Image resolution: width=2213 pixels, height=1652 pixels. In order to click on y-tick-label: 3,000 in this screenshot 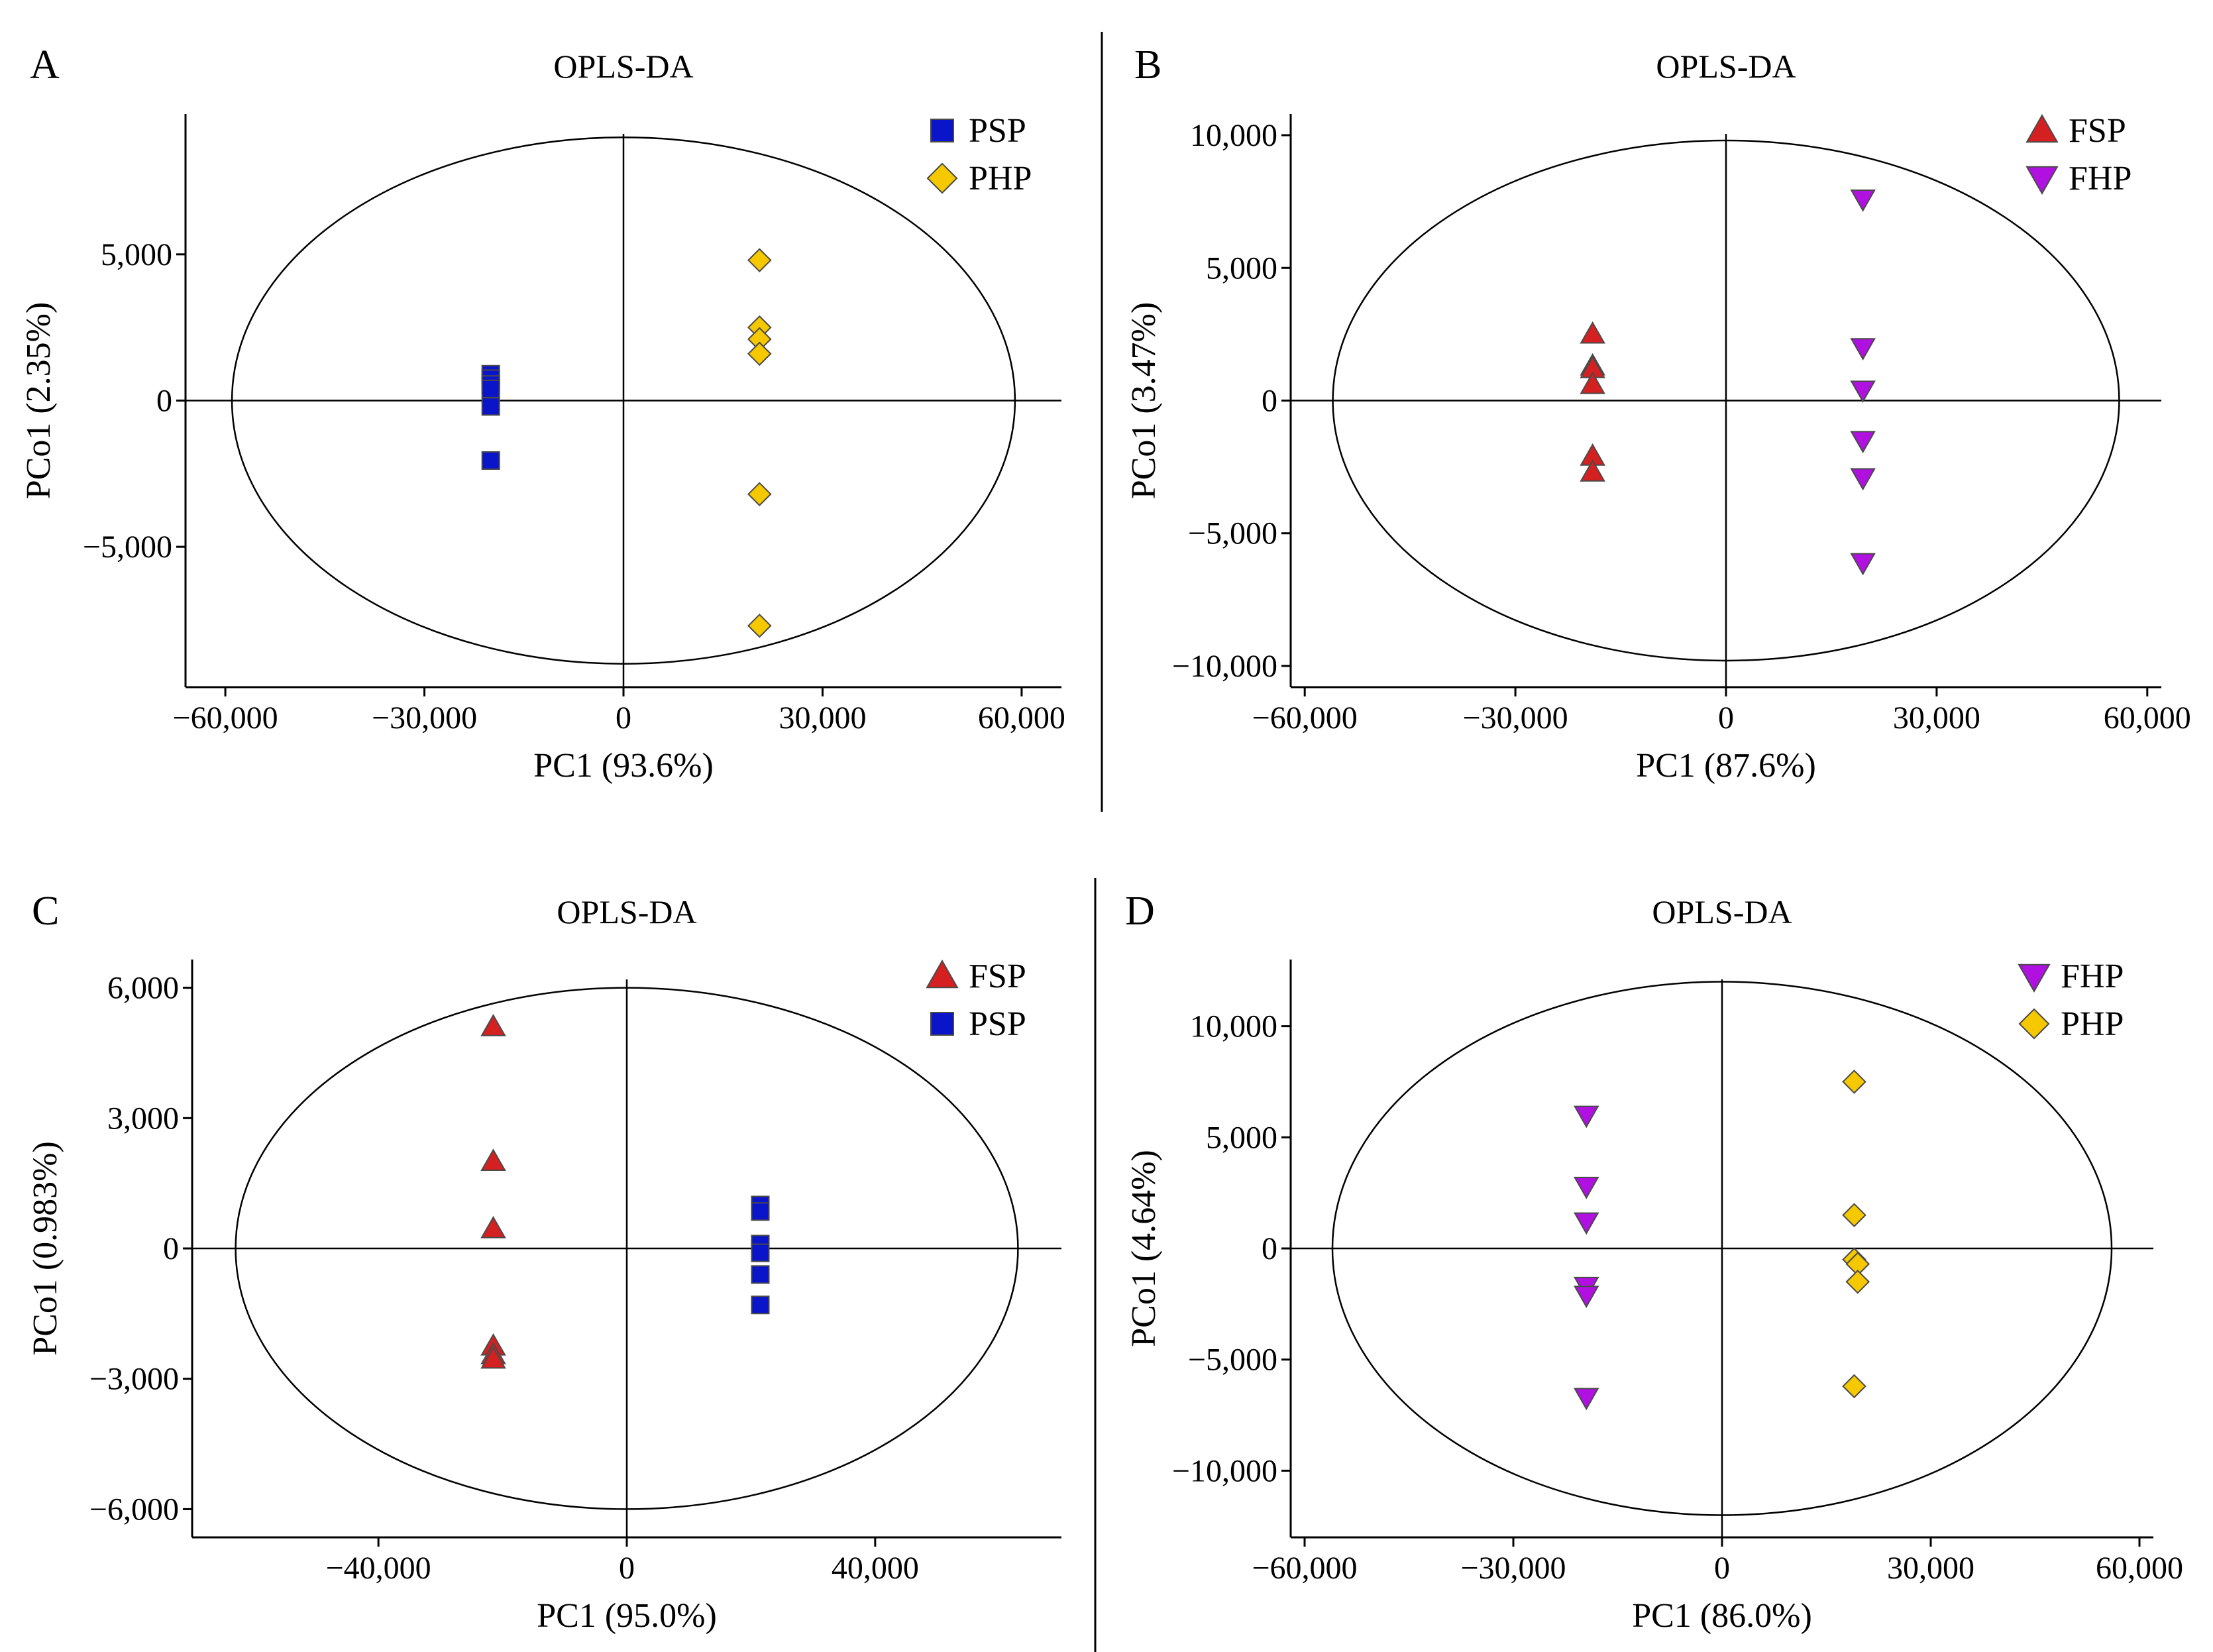, I will do `click(143, 1118)`.